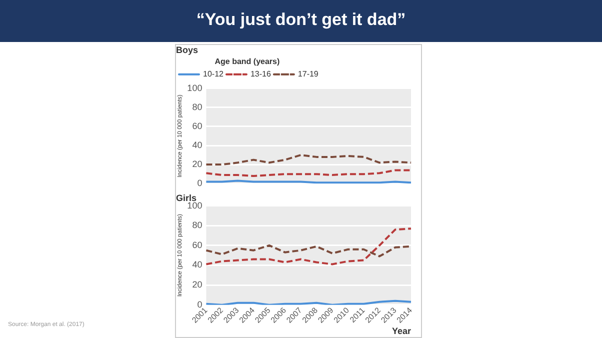 The height and width of the screenshot is (338, 602). I want to click on legend-label: 10-12, so click(213, 74).